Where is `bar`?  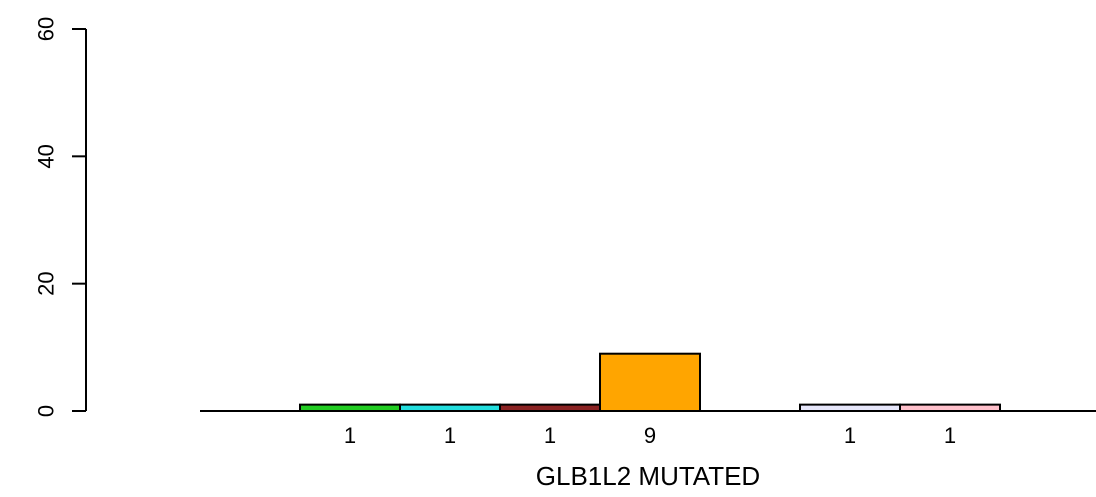
bar is located at coordinates (650, 382).